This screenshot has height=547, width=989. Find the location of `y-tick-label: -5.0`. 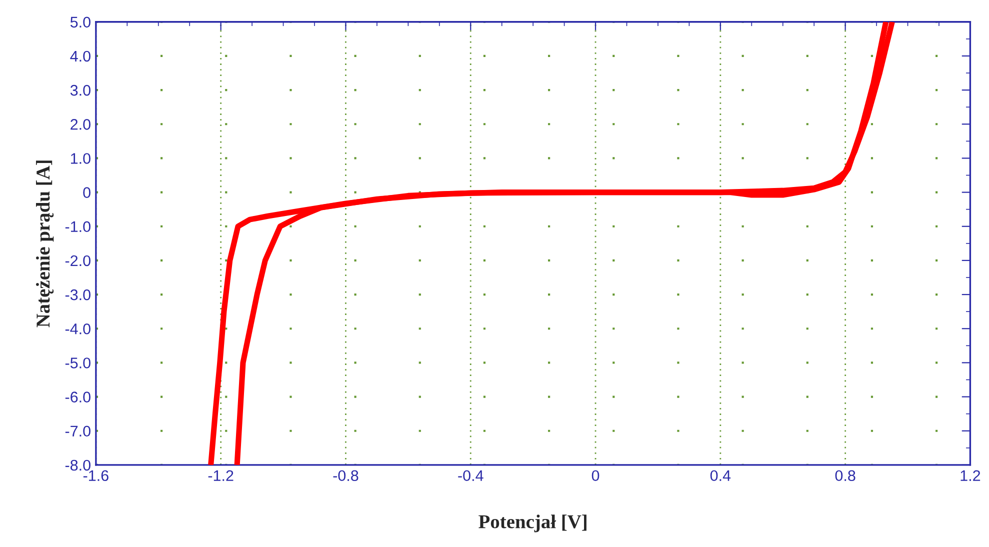

y-tick-label: -5.0 is located at coordinates (77, 363).